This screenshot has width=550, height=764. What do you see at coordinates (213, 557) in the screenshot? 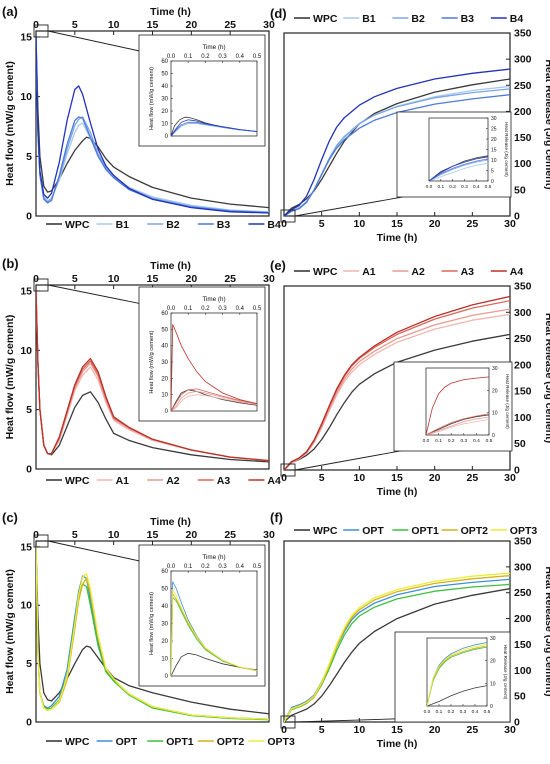
I see `inset-x-axis-label: Time (h)` at bounding box center [213, 557].